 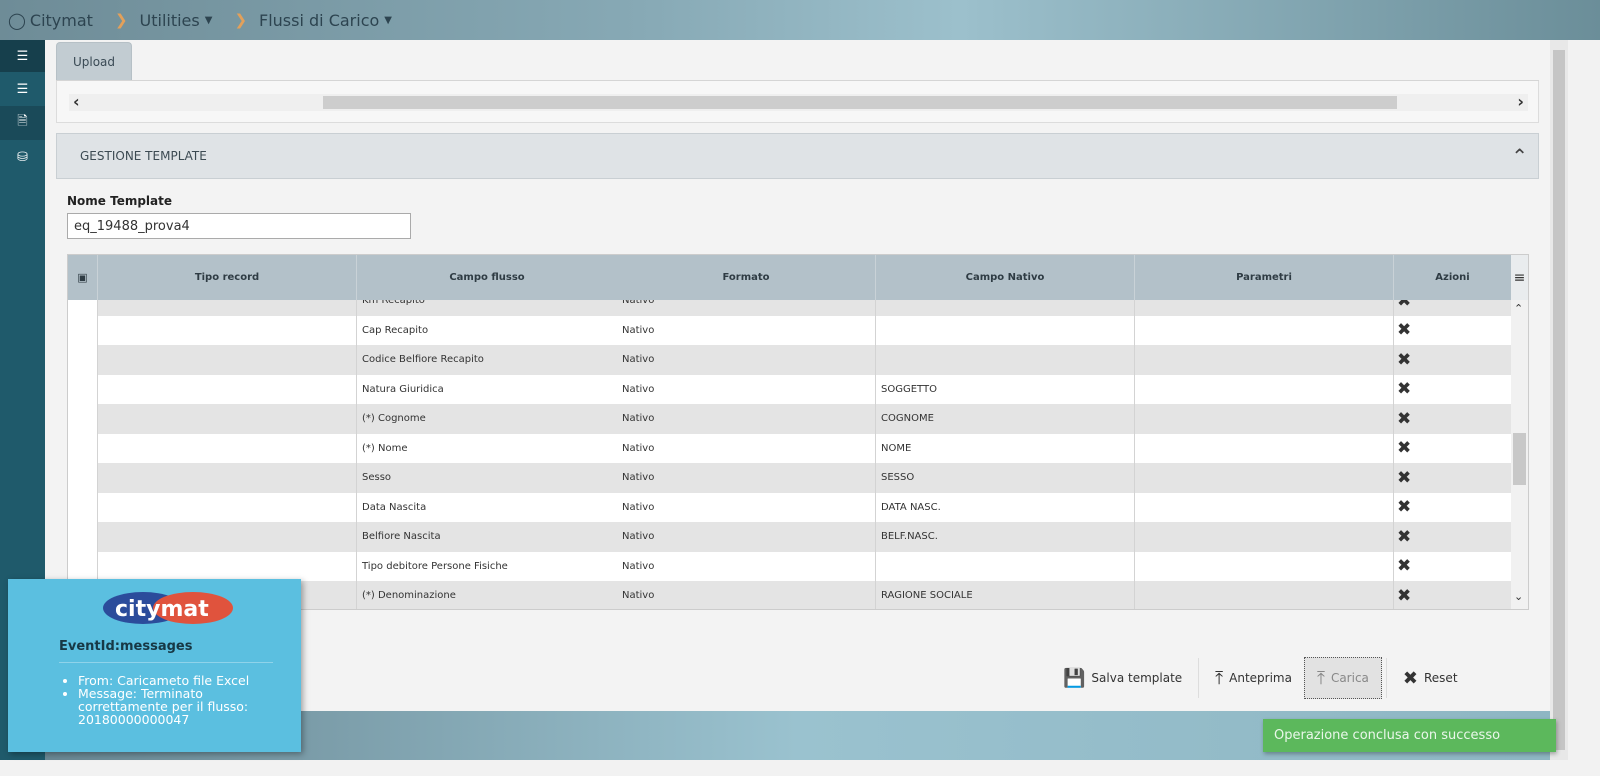 I want to click on cell-campo-nativo: BELF.NASC., so click(x=1005, y=537).